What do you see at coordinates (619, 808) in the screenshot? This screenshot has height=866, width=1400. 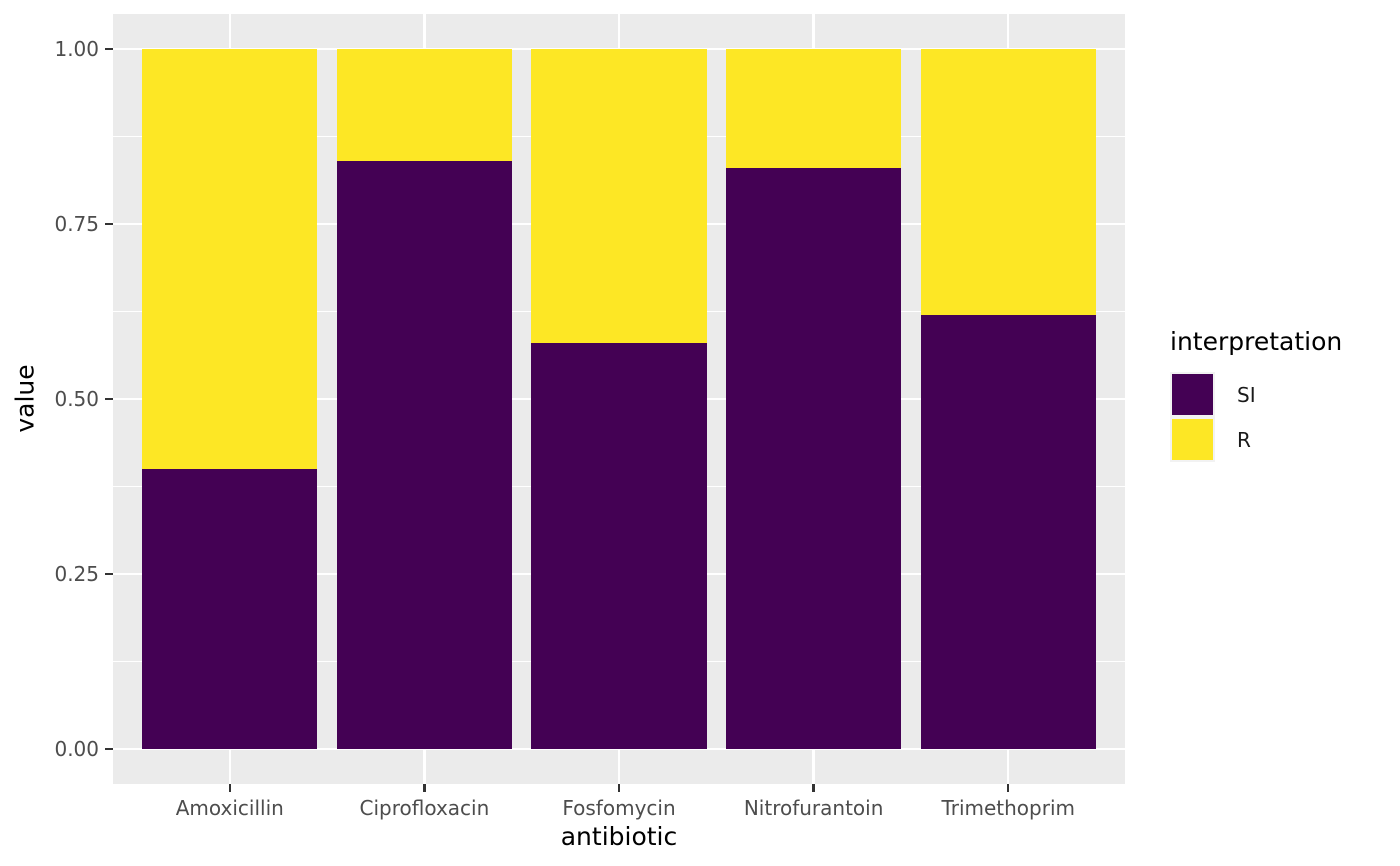 I see `x-tick-label: Fosfomycin` at bounding box center [619, 808].